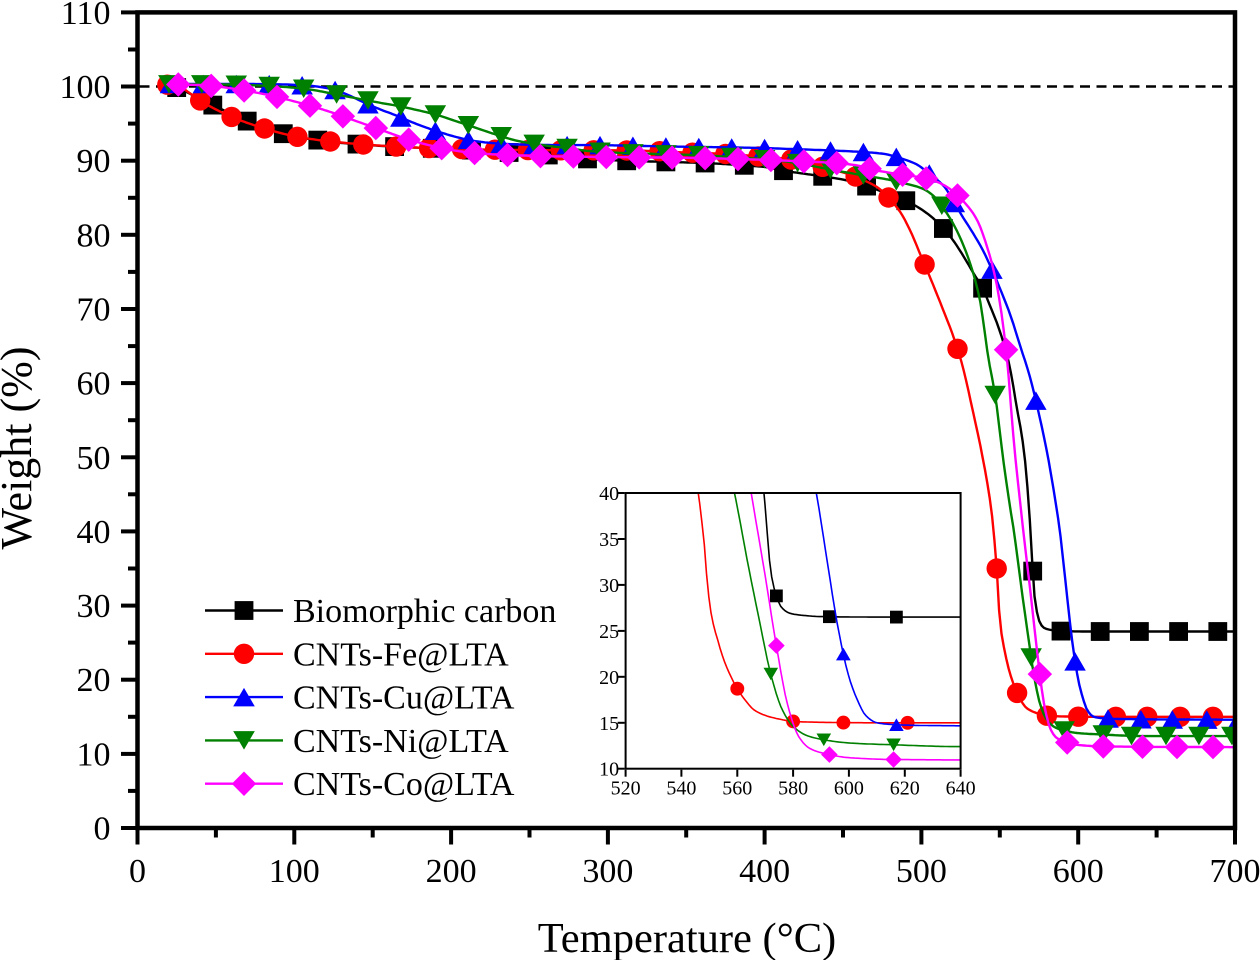  Describe the element at coordinates (94, 235) in the screenshot. I see `svg-text: 80` at that location.